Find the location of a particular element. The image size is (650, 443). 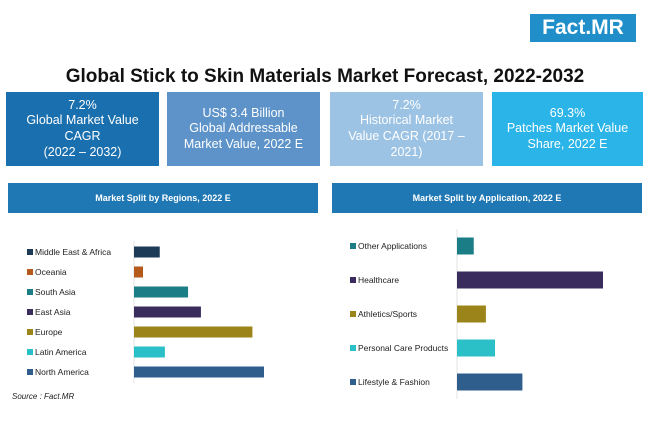

regions-chart-title: Market Split by Regions, 2022 E is located at coordinates (163, 198).